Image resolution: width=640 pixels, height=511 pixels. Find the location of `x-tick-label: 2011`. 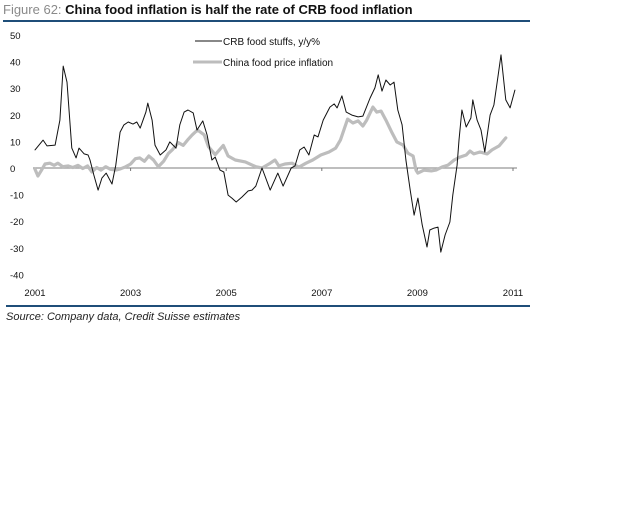

x-tick-label: 2011 is located at coordinates (513, 293).